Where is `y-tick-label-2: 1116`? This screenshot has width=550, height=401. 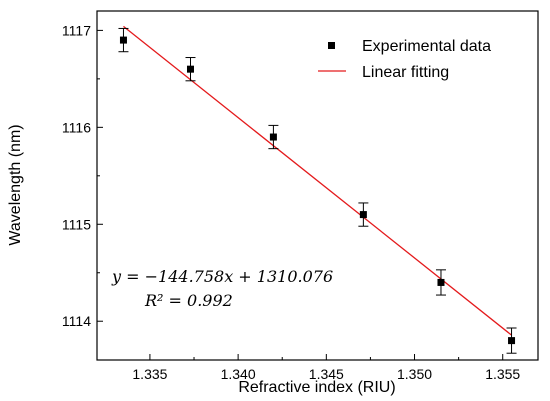 y-tick-label-2: 1116 is located at coordinates (76, 127).